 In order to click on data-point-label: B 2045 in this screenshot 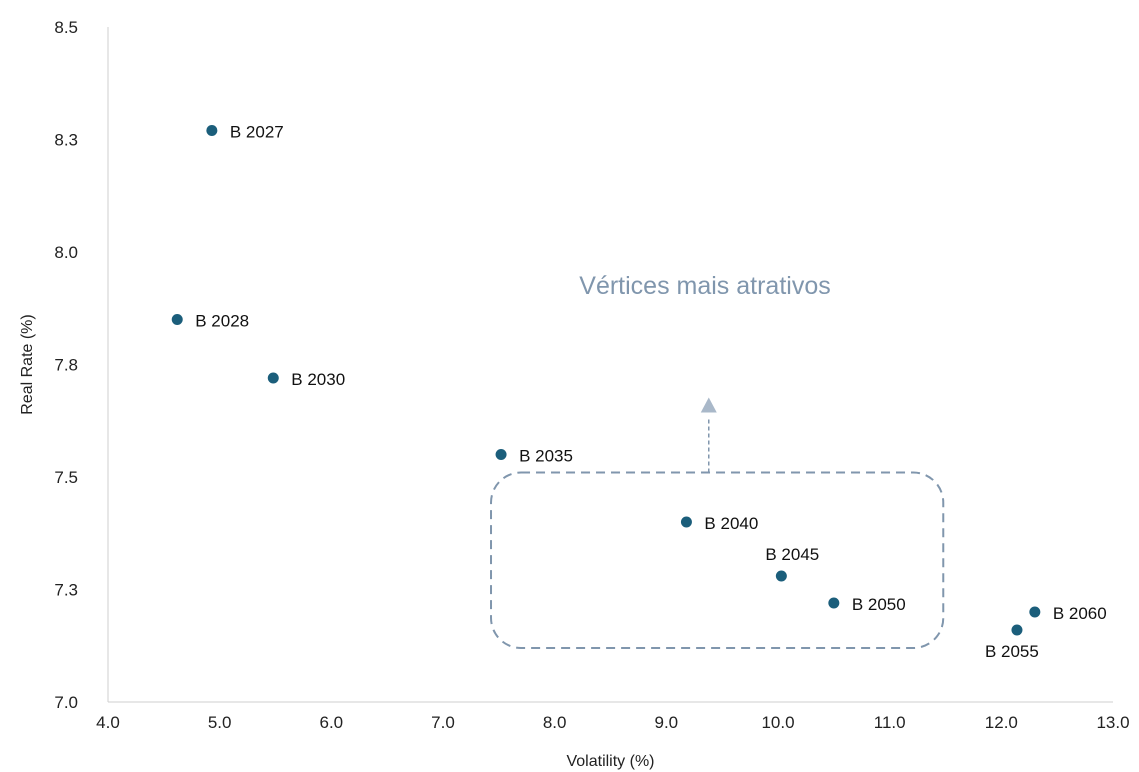, I will do `click(792, 554)`.